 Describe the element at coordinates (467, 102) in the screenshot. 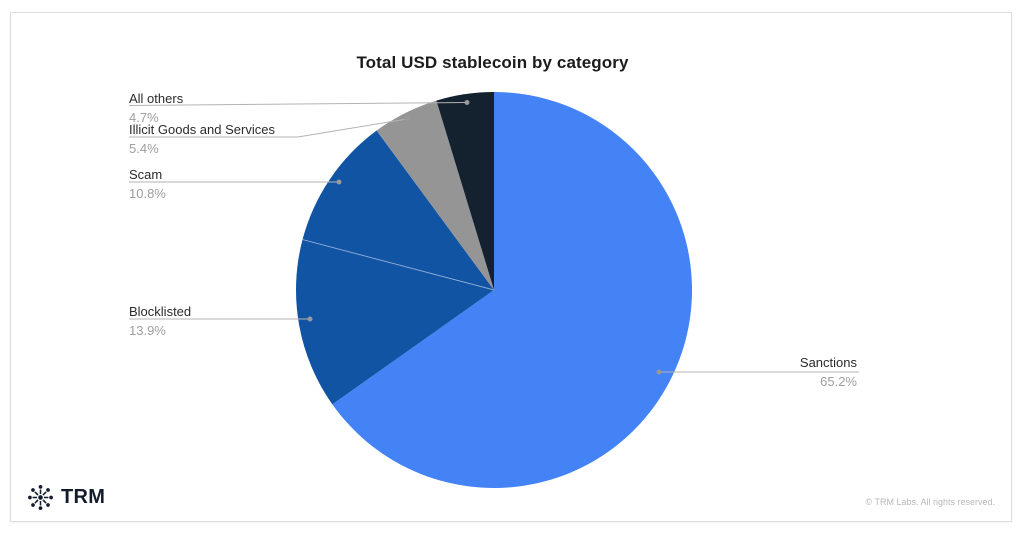

I see `leader-dot-all-others` at that location.